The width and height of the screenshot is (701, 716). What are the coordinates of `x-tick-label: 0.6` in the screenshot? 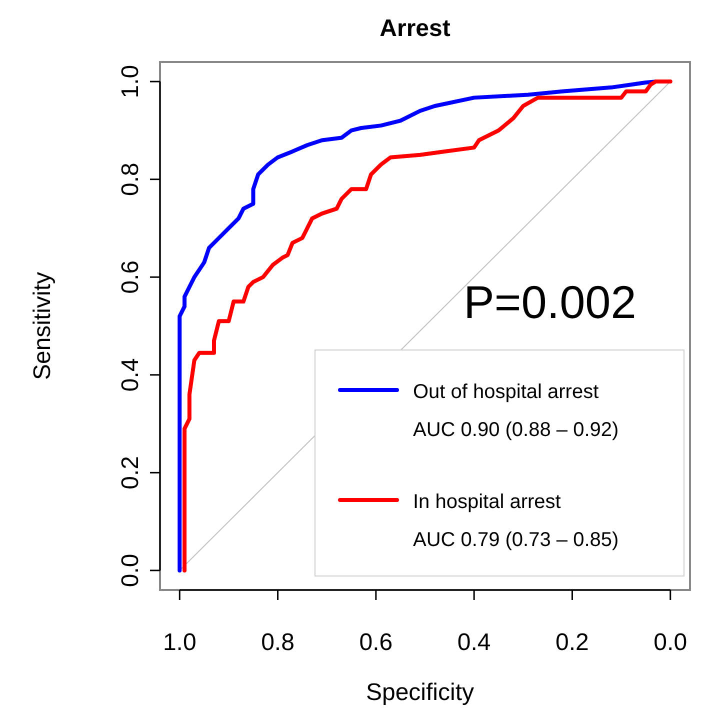 It's located at (376, 642).